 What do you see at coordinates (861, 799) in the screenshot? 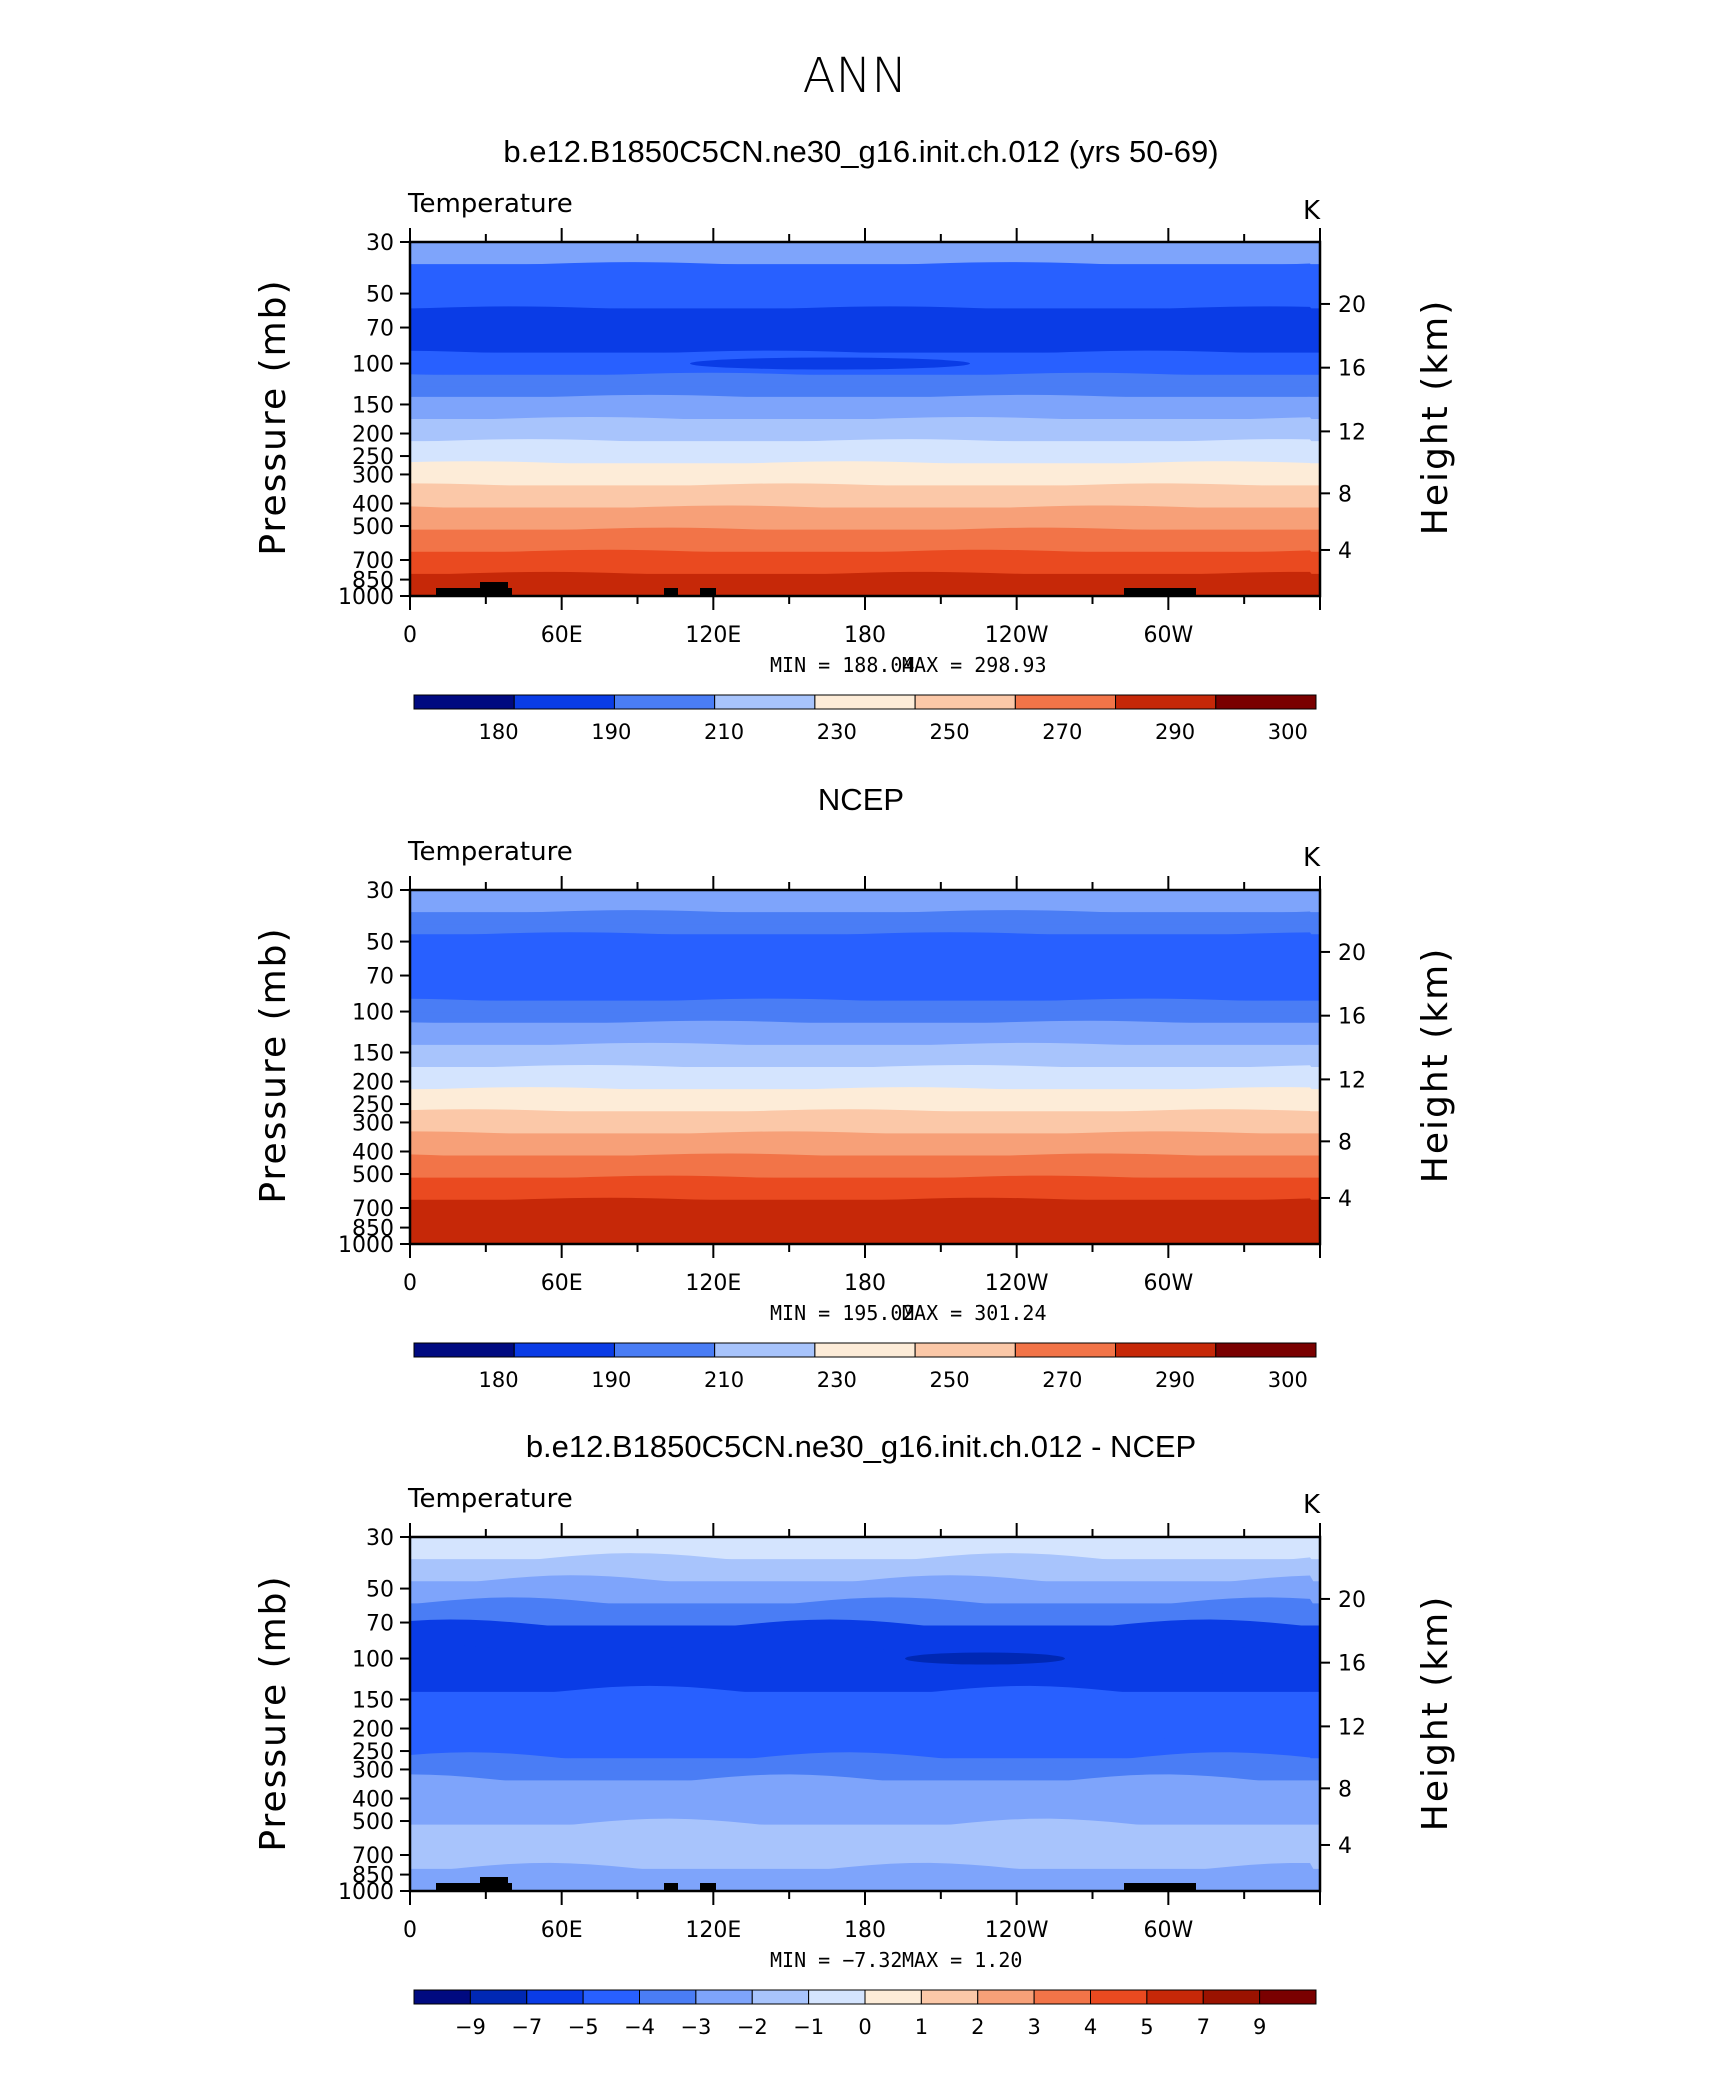
I see `panel-title: NCEP` at bounding box center [861, 799].